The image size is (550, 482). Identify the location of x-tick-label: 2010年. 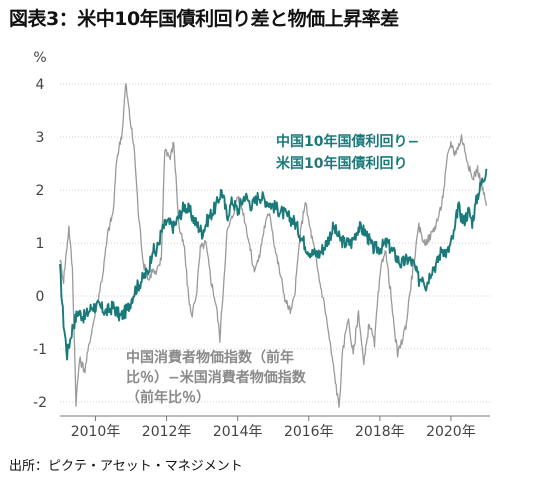
(96, 432).